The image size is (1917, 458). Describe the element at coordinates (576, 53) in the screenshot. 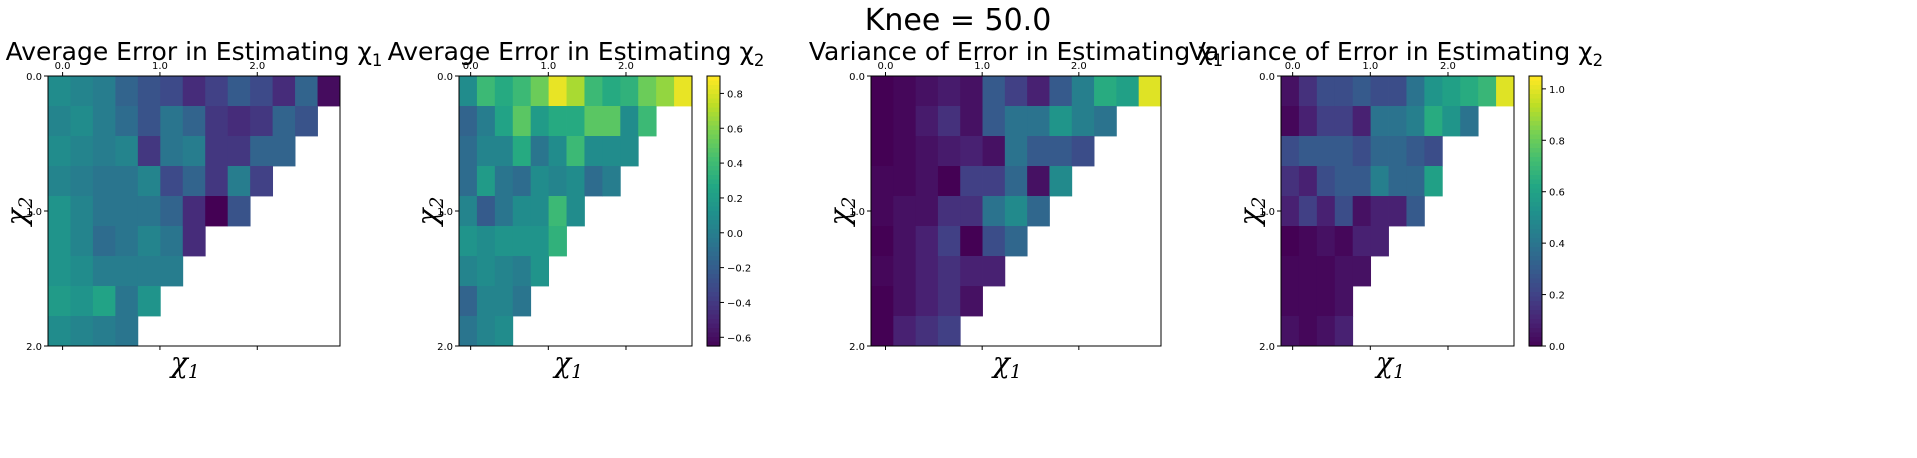

I see `panel-title: Average Error in Estimating χ2` at that location.